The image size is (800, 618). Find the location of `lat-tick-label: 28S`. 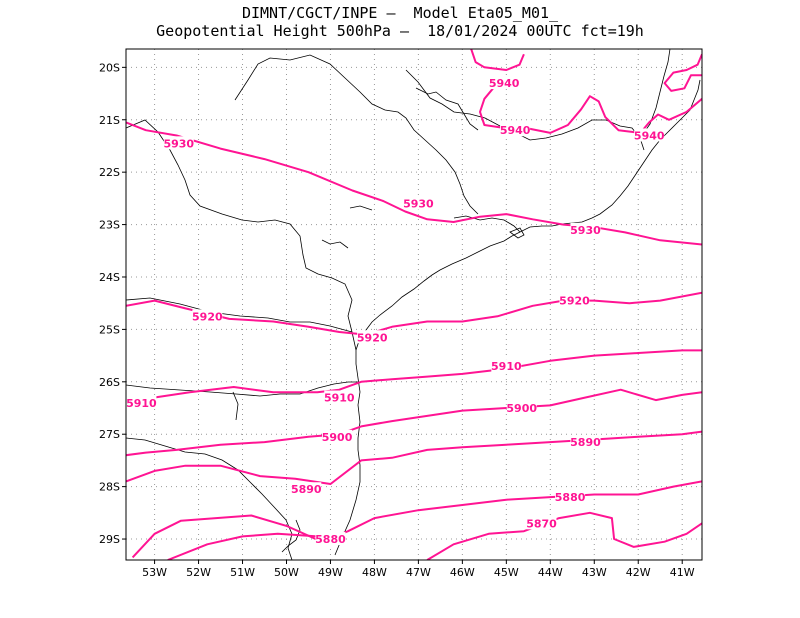

lat-tick-label: 28S is located at coordinates (109, 487).